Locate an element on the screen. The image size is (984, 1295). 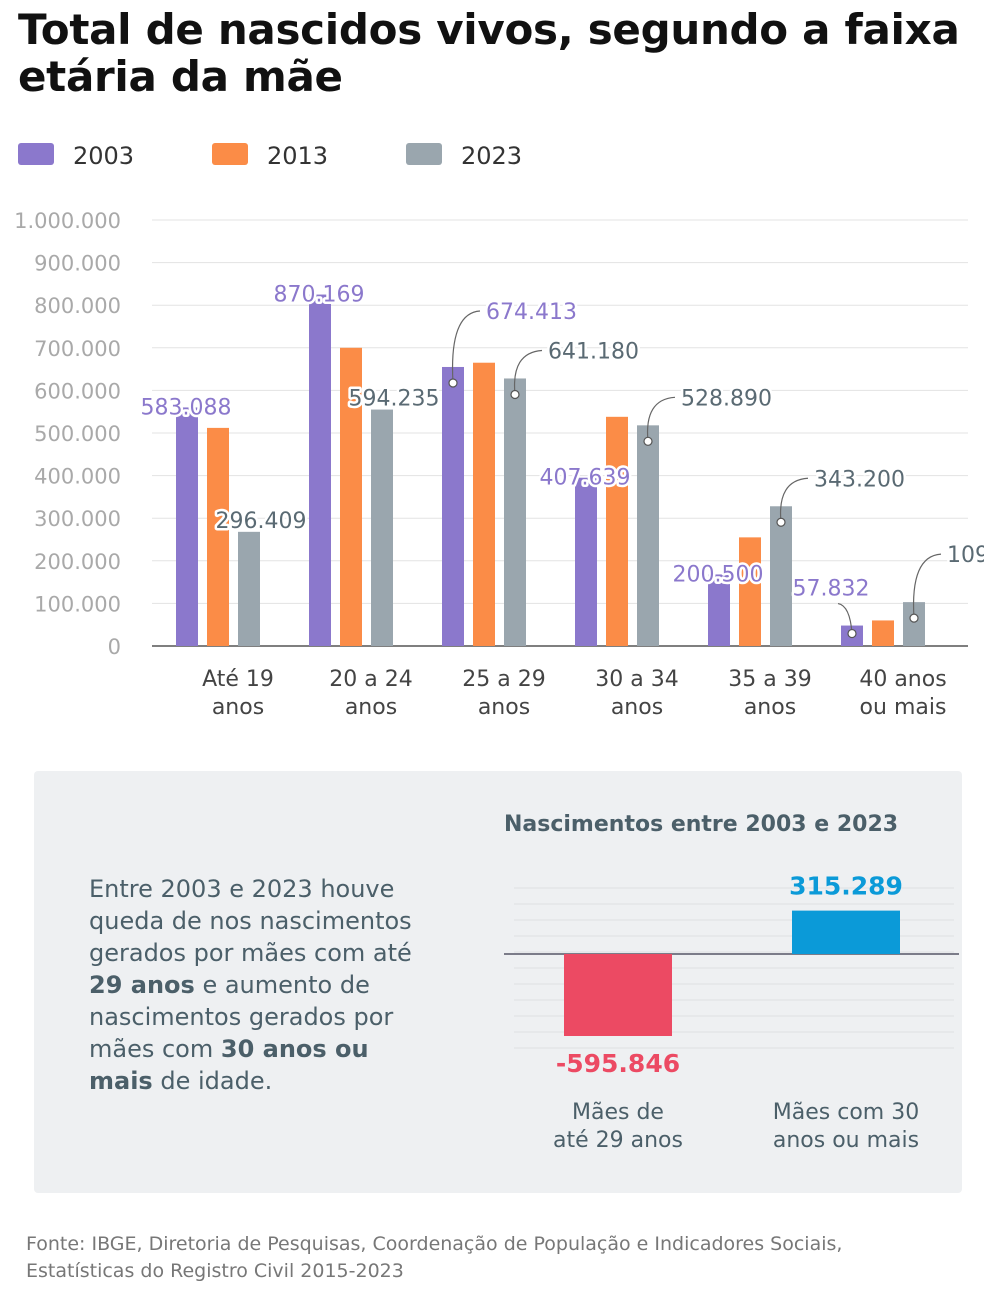
y-tick-label: 800.000 is located at coordinates (77, 306).